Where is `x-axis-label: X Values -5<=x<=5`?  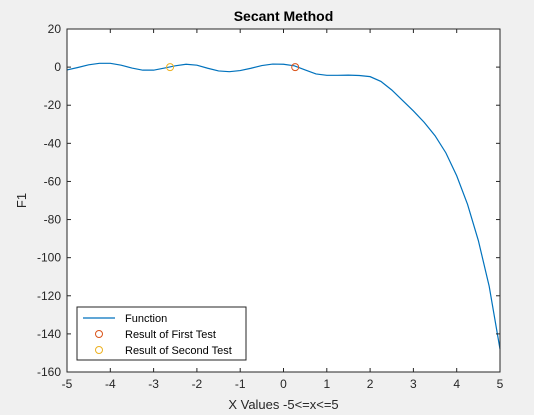
x-axis-label: X Values -5<=x<=5 is located at coordinates (283, 404).